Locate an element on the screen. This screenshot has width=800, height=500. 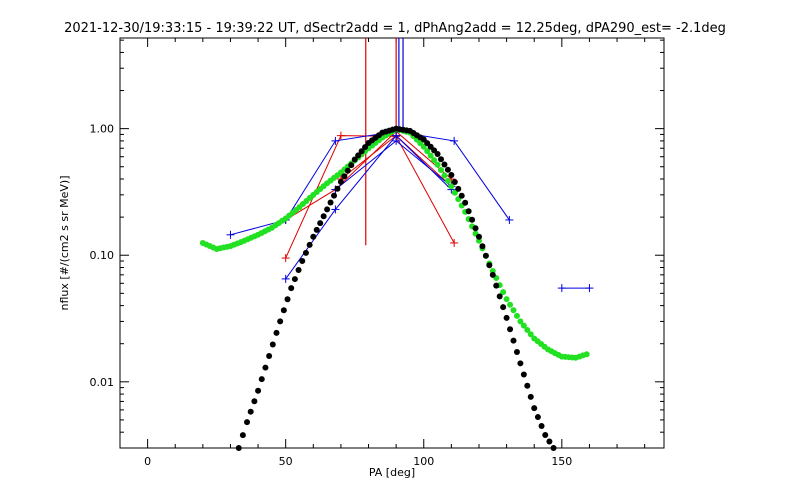
y-tick-label: 1.00 is located at coordinates (102, 129).